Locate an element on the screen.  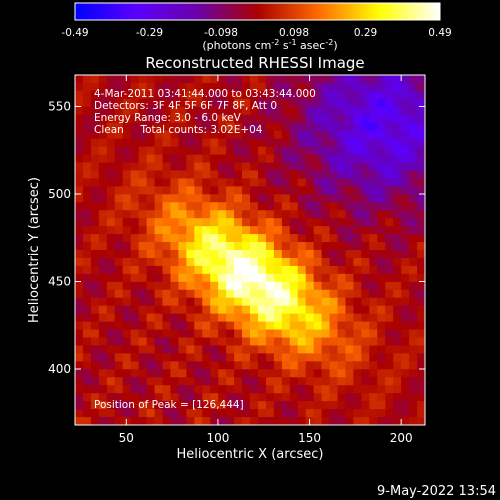
colorbar-tick-label: 0.29 is located at coordinates (365, 33).